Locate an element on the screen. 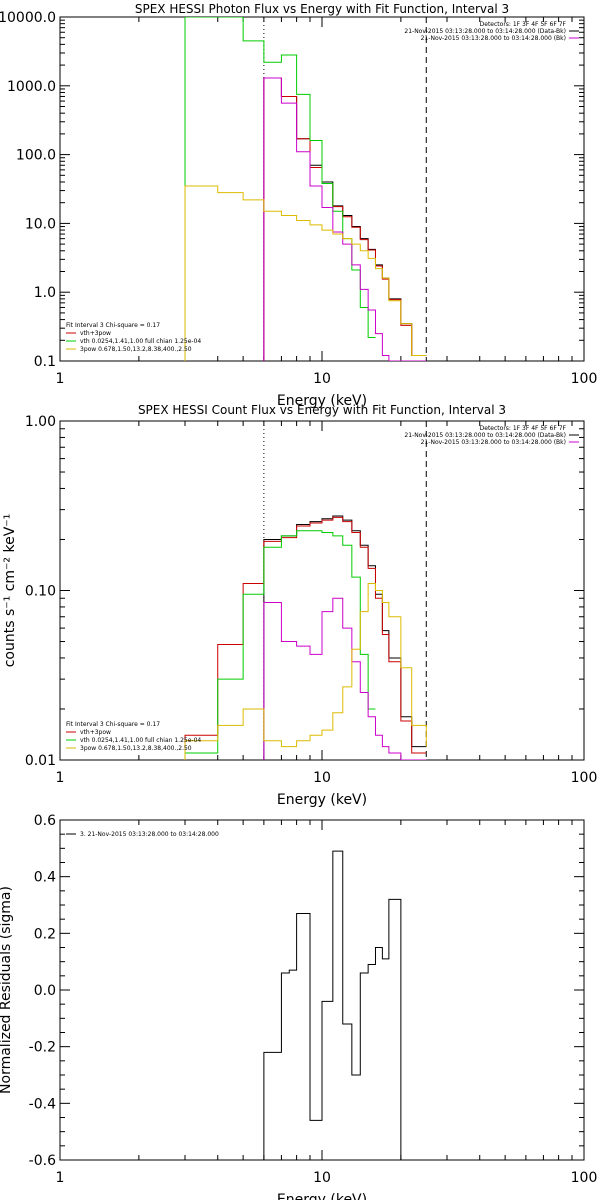  y-tick-label: -0.6 is located at coordinates (42, 1161).